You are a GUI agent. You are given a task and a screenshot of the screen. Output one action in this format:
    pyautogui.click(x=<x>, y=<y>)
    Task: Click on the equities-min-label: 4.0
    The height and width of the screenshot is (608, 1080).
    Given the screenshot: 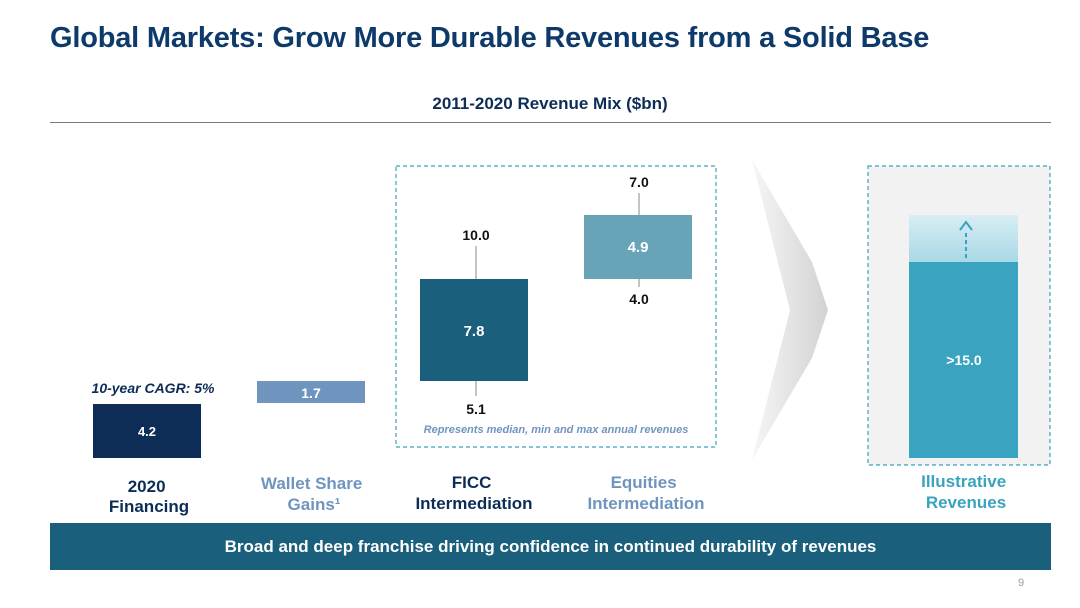 What is the action you would take?
    pyautogui.click(x=639, y=299)
    